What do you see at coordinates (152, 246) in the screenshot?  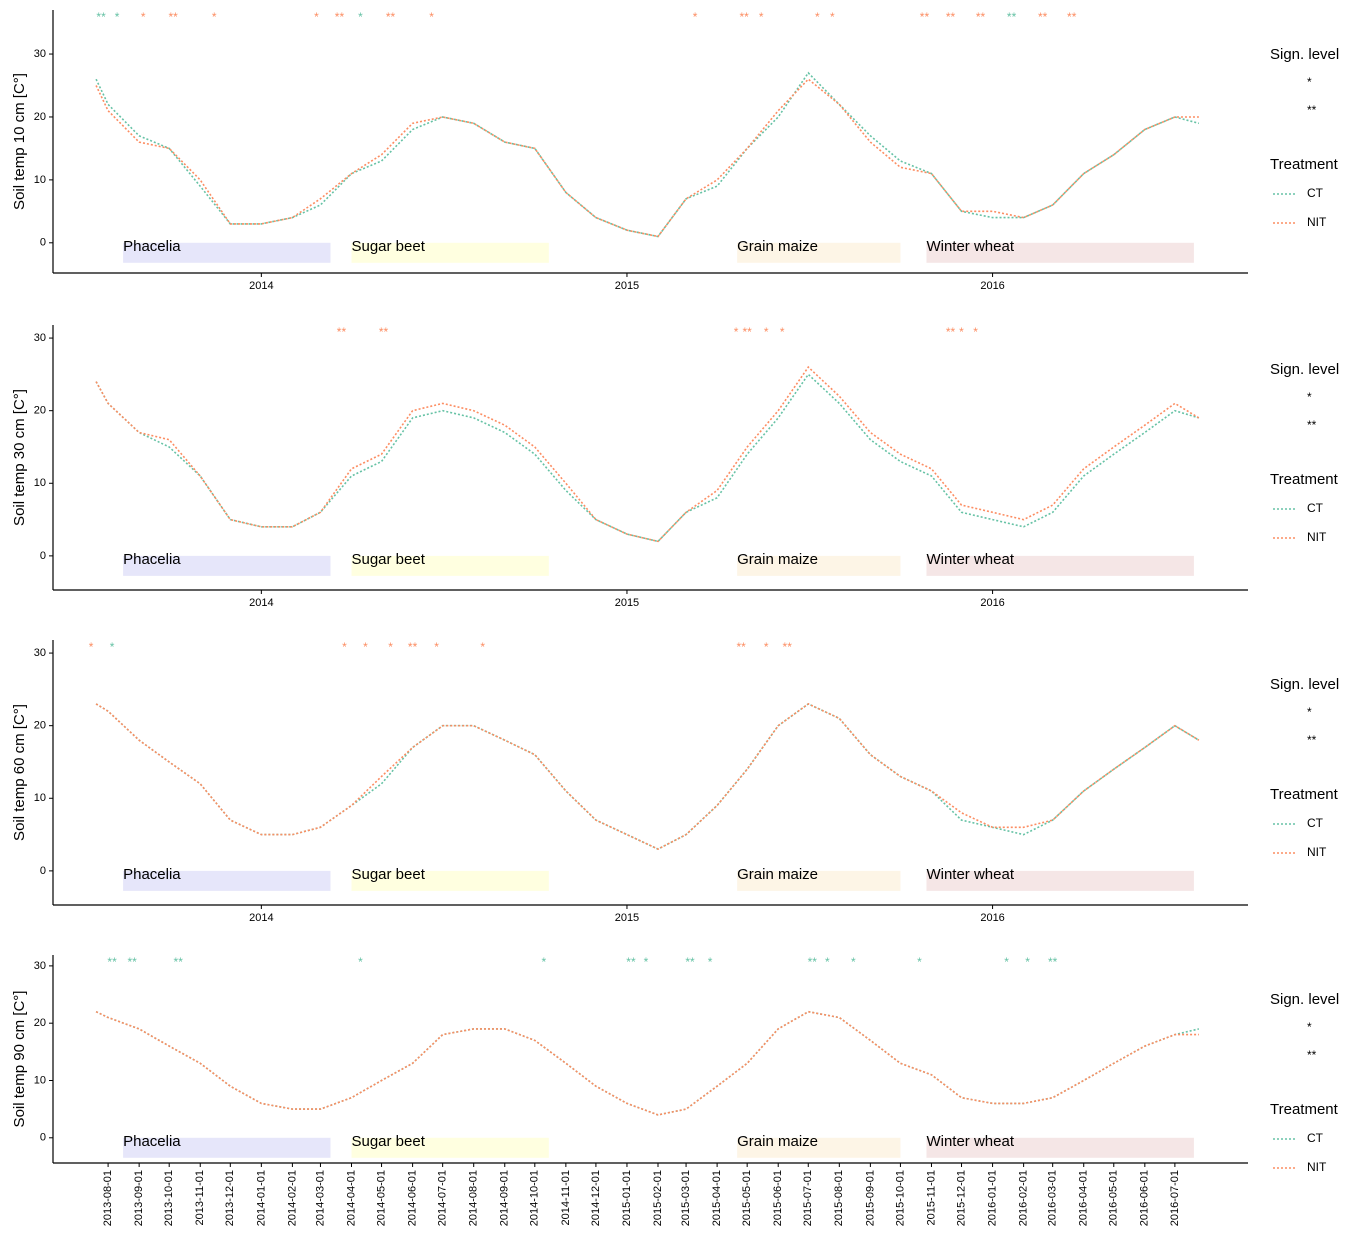 I see `crop-label: Phacelia` at bounding box center [152, 246].